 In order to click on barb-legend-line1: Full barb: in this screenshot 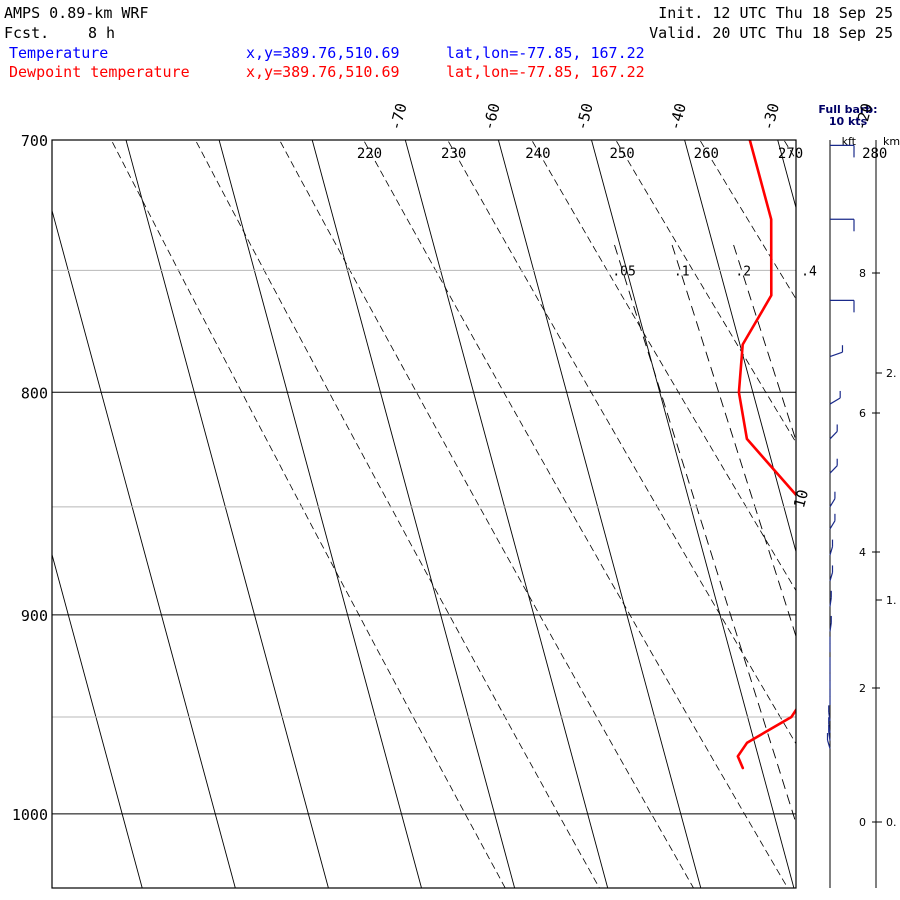, I will do `click(847, 109)`.